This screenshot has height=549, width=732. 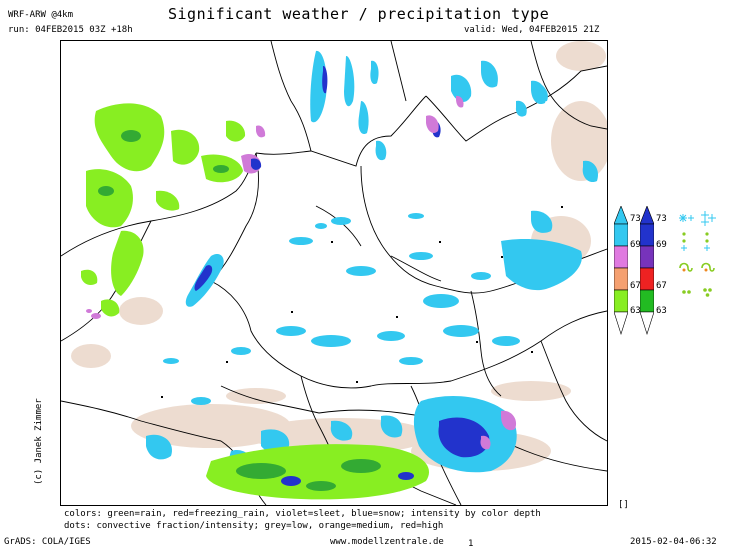 I want to click on page-number: 1, so click(x=471, y=544).